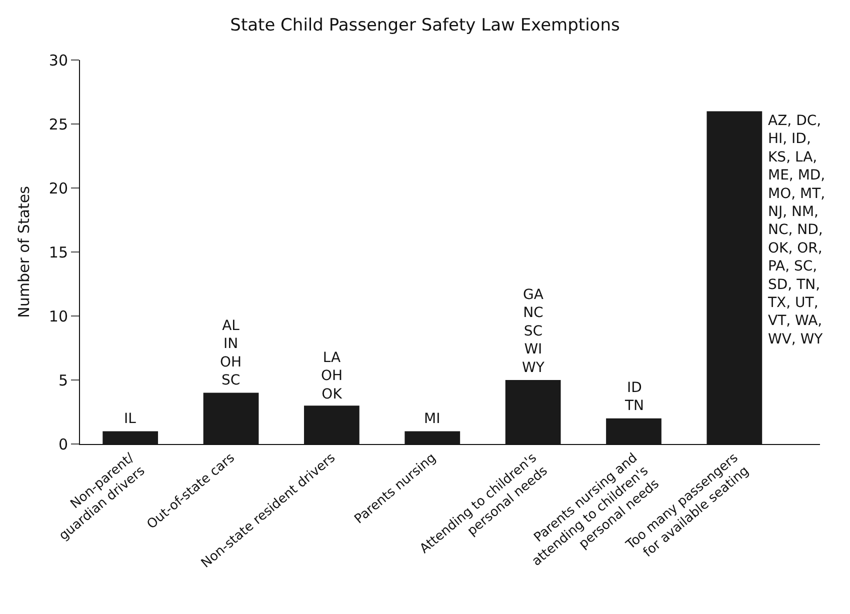  What do you see at coordinates (24, 252) in the screenshot?
I see `y-axis-title: Number of States` at bounding box center [24, 252].